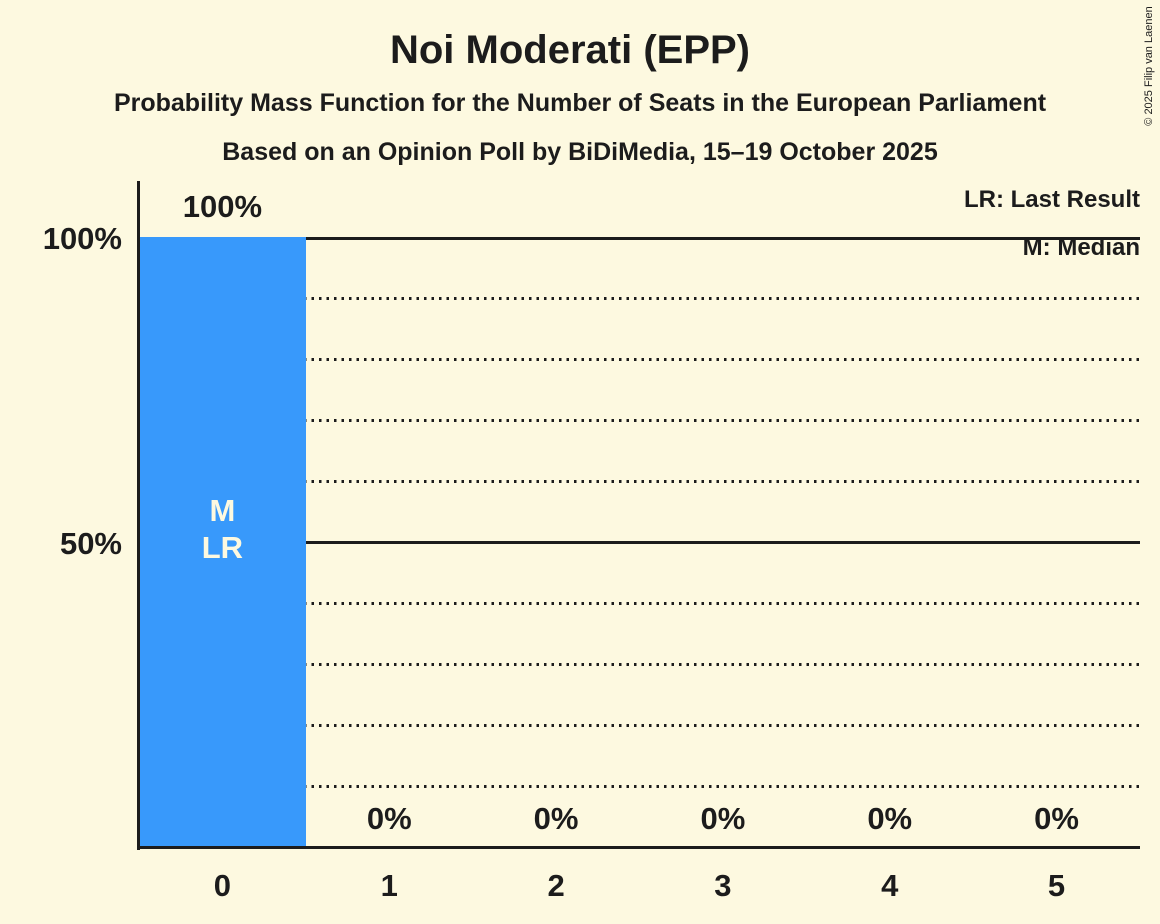  What do you see at coordinates (389, 818) in the screenshot?
I see `value-label-seats-1: 0%` at bounding box center [389, 818].